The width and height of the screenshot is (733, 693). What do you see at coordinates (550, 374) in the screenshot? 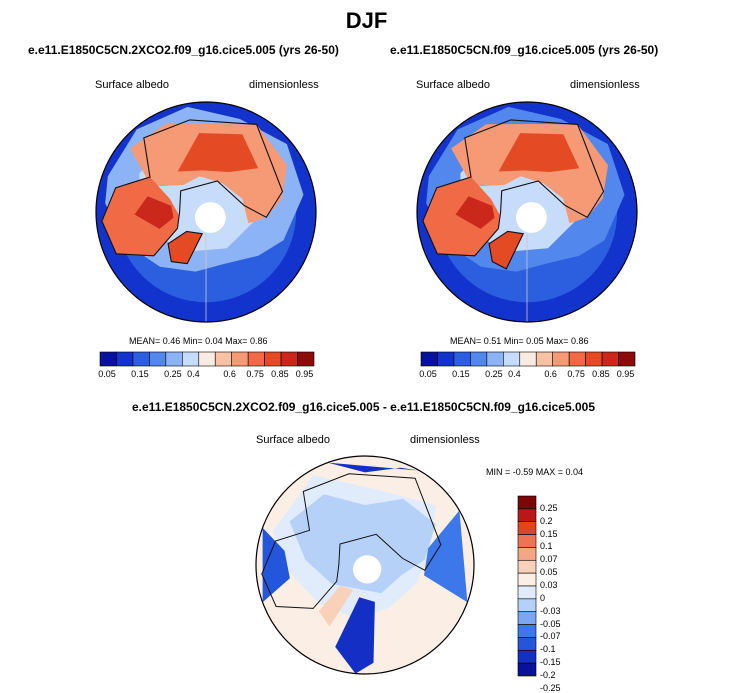
I see `colorbar-tick-label: 0.6` at bounding box center [550, 374].